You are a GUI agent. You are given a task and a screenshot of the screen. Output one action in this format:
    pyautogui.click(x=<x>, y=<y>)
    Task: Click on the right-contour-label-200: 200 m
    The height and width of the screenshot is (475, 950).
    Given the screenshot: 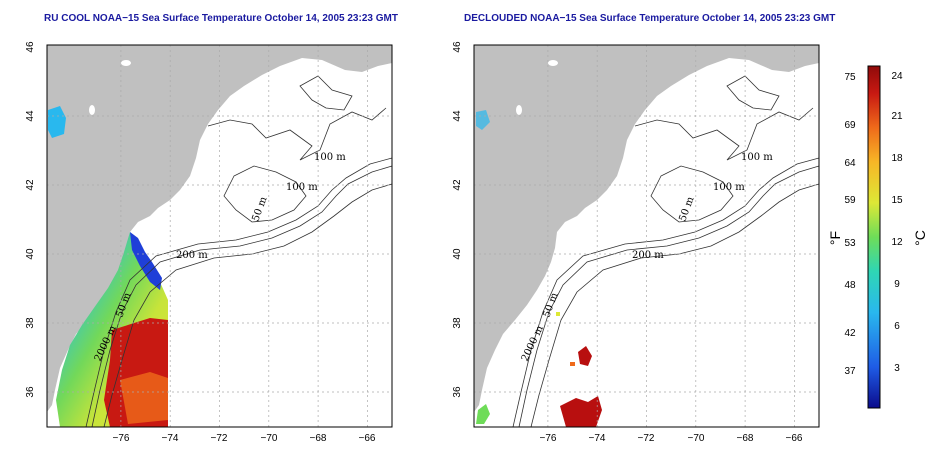 What is the action you would take?
    pyautogui.click(x=648, y=255)
    